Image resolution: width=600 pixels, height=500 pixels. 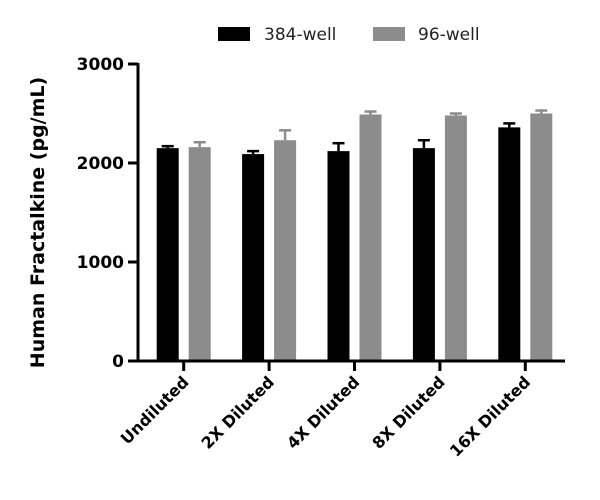 I want to click on y-tick-label: 0, so click(x=118, y=362).